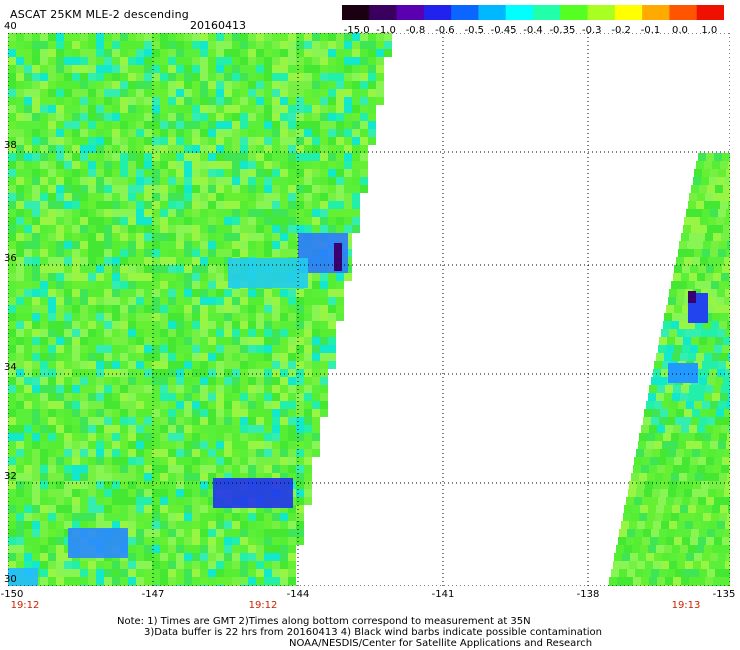 The height and width of the screenshot is (650, 740). I want to click on lat-label: 38, so click(10, 145).